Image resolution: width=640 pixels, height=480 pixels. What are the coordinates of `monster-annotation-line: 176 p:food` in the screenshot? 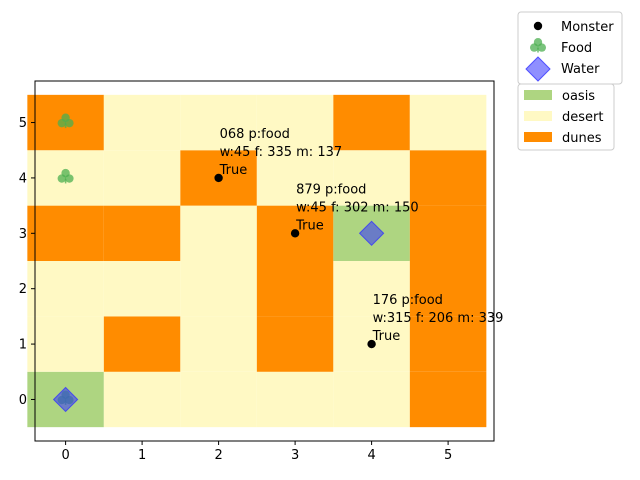 It's located at (408, 300).